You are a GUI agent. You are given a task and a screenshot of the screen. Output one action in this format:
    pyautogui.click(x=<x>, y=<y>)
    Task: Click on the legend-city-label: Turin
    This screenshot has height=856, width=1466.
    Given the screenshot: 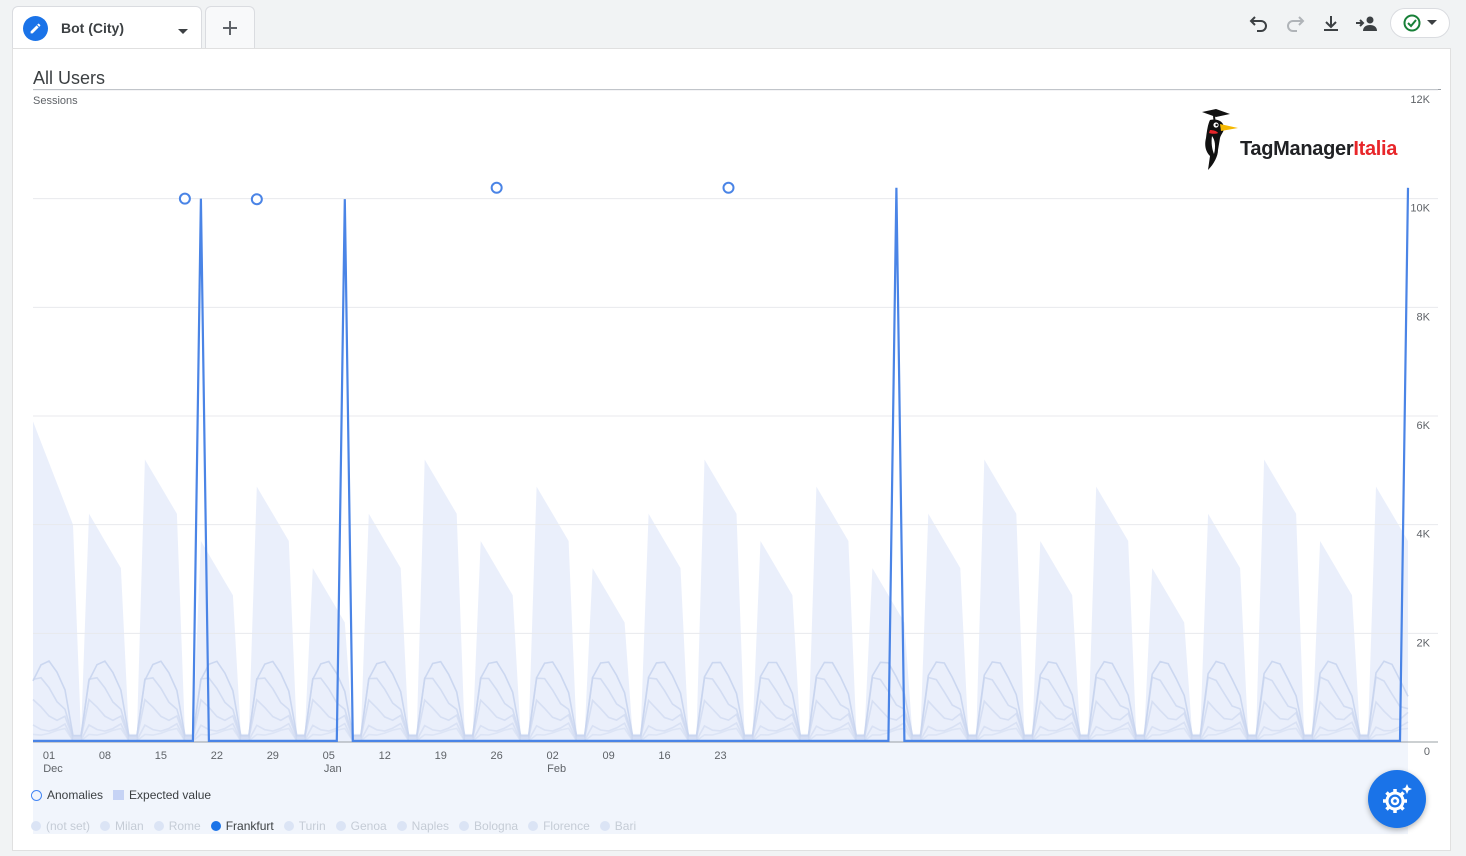 What is the action you would take?
    pyautogui.click(x=312, y=826)
    